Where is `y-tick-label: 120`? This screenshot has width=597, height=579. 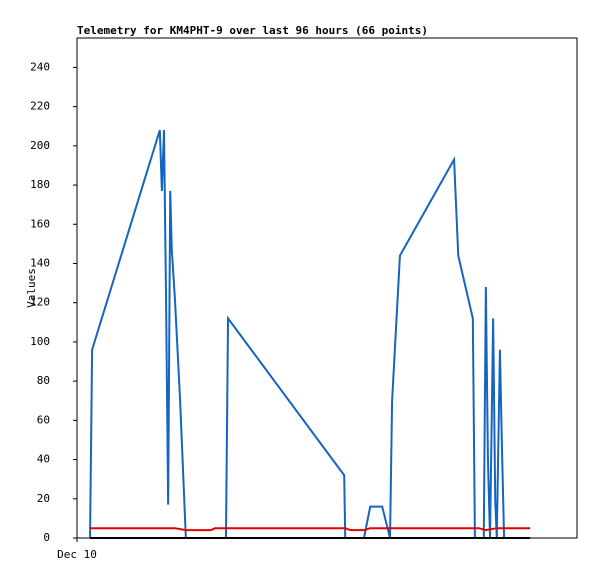
y-tick-label: 120 is located at coordinates (40, 302).